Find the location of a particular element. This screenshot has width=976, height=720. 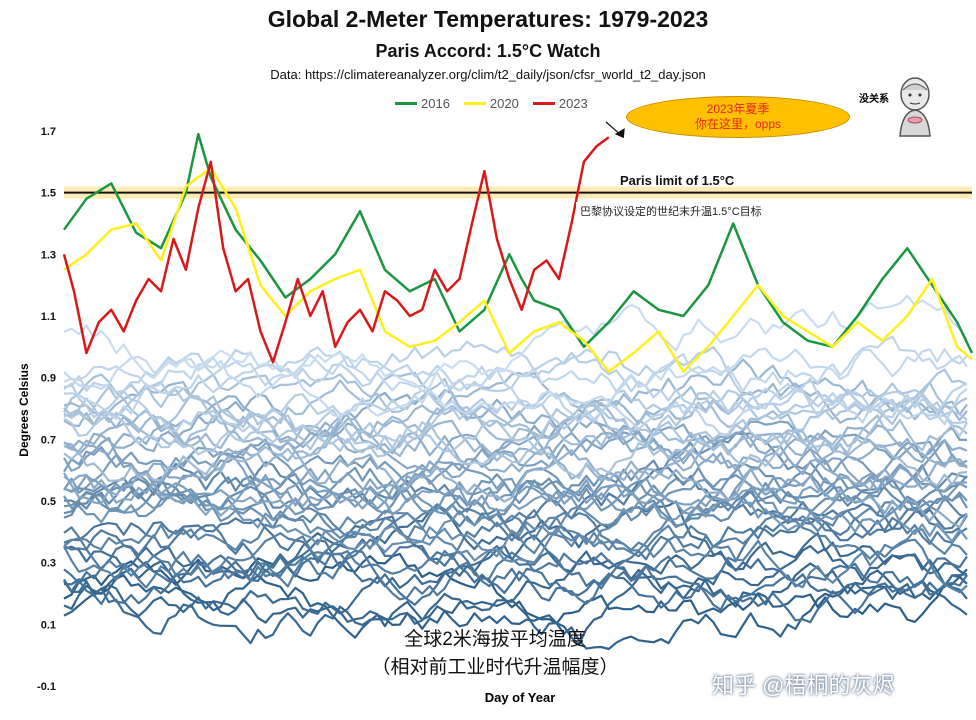

paris-limit-label: Paris limit of 1.5°C is located at coordinates (677, 180).